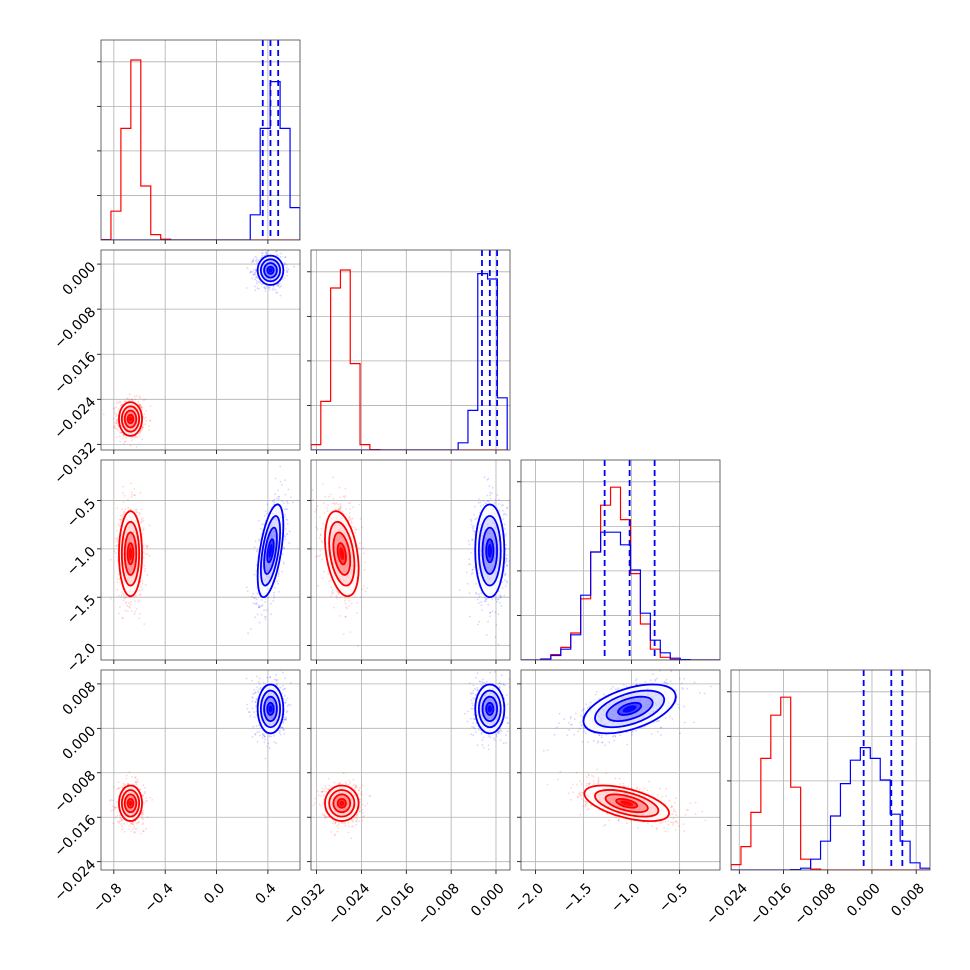 The height and width of the screenshot is (970, 970). I want to click on density-core-red, so click(342, 554).